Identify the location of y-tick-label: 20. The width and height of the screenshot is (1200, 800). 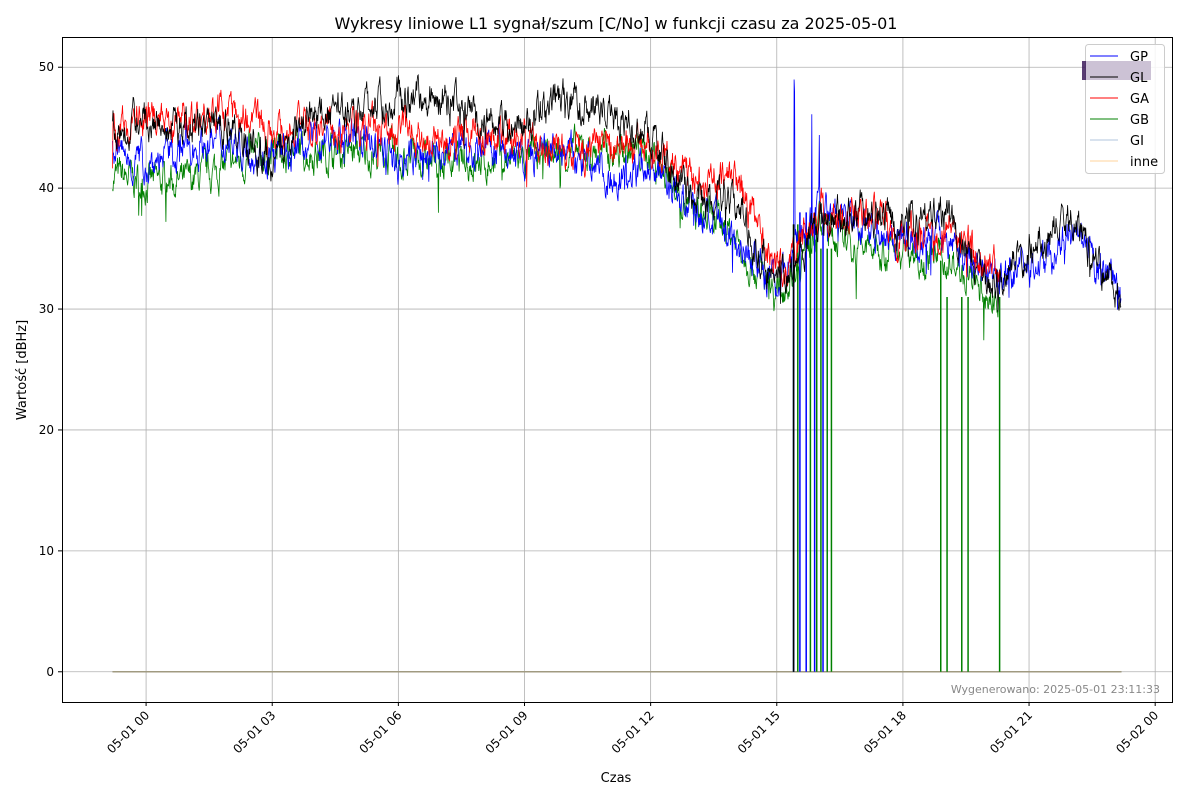
(46, 430).